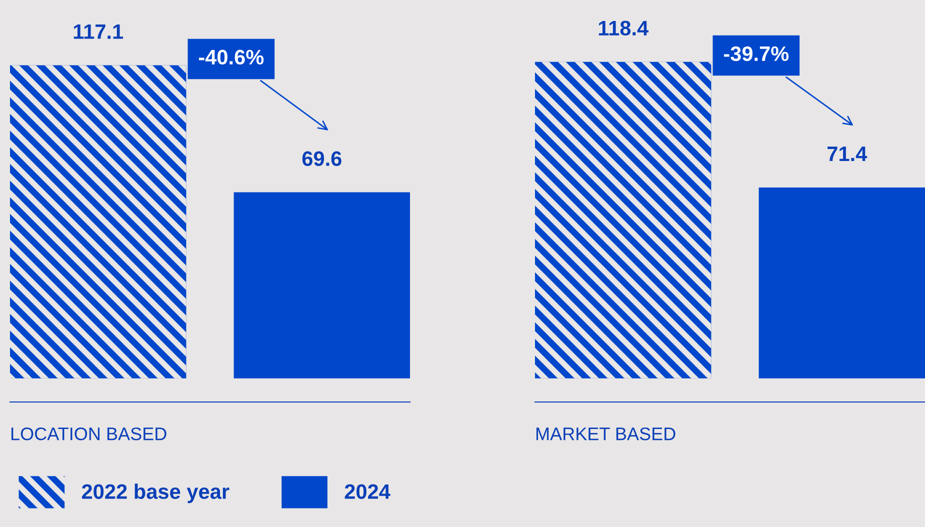 This screenshot has height=527, width=925. Describe the element at coordinates (367, 491) in the screenshot. I see `legend-label: 2024` at that location.